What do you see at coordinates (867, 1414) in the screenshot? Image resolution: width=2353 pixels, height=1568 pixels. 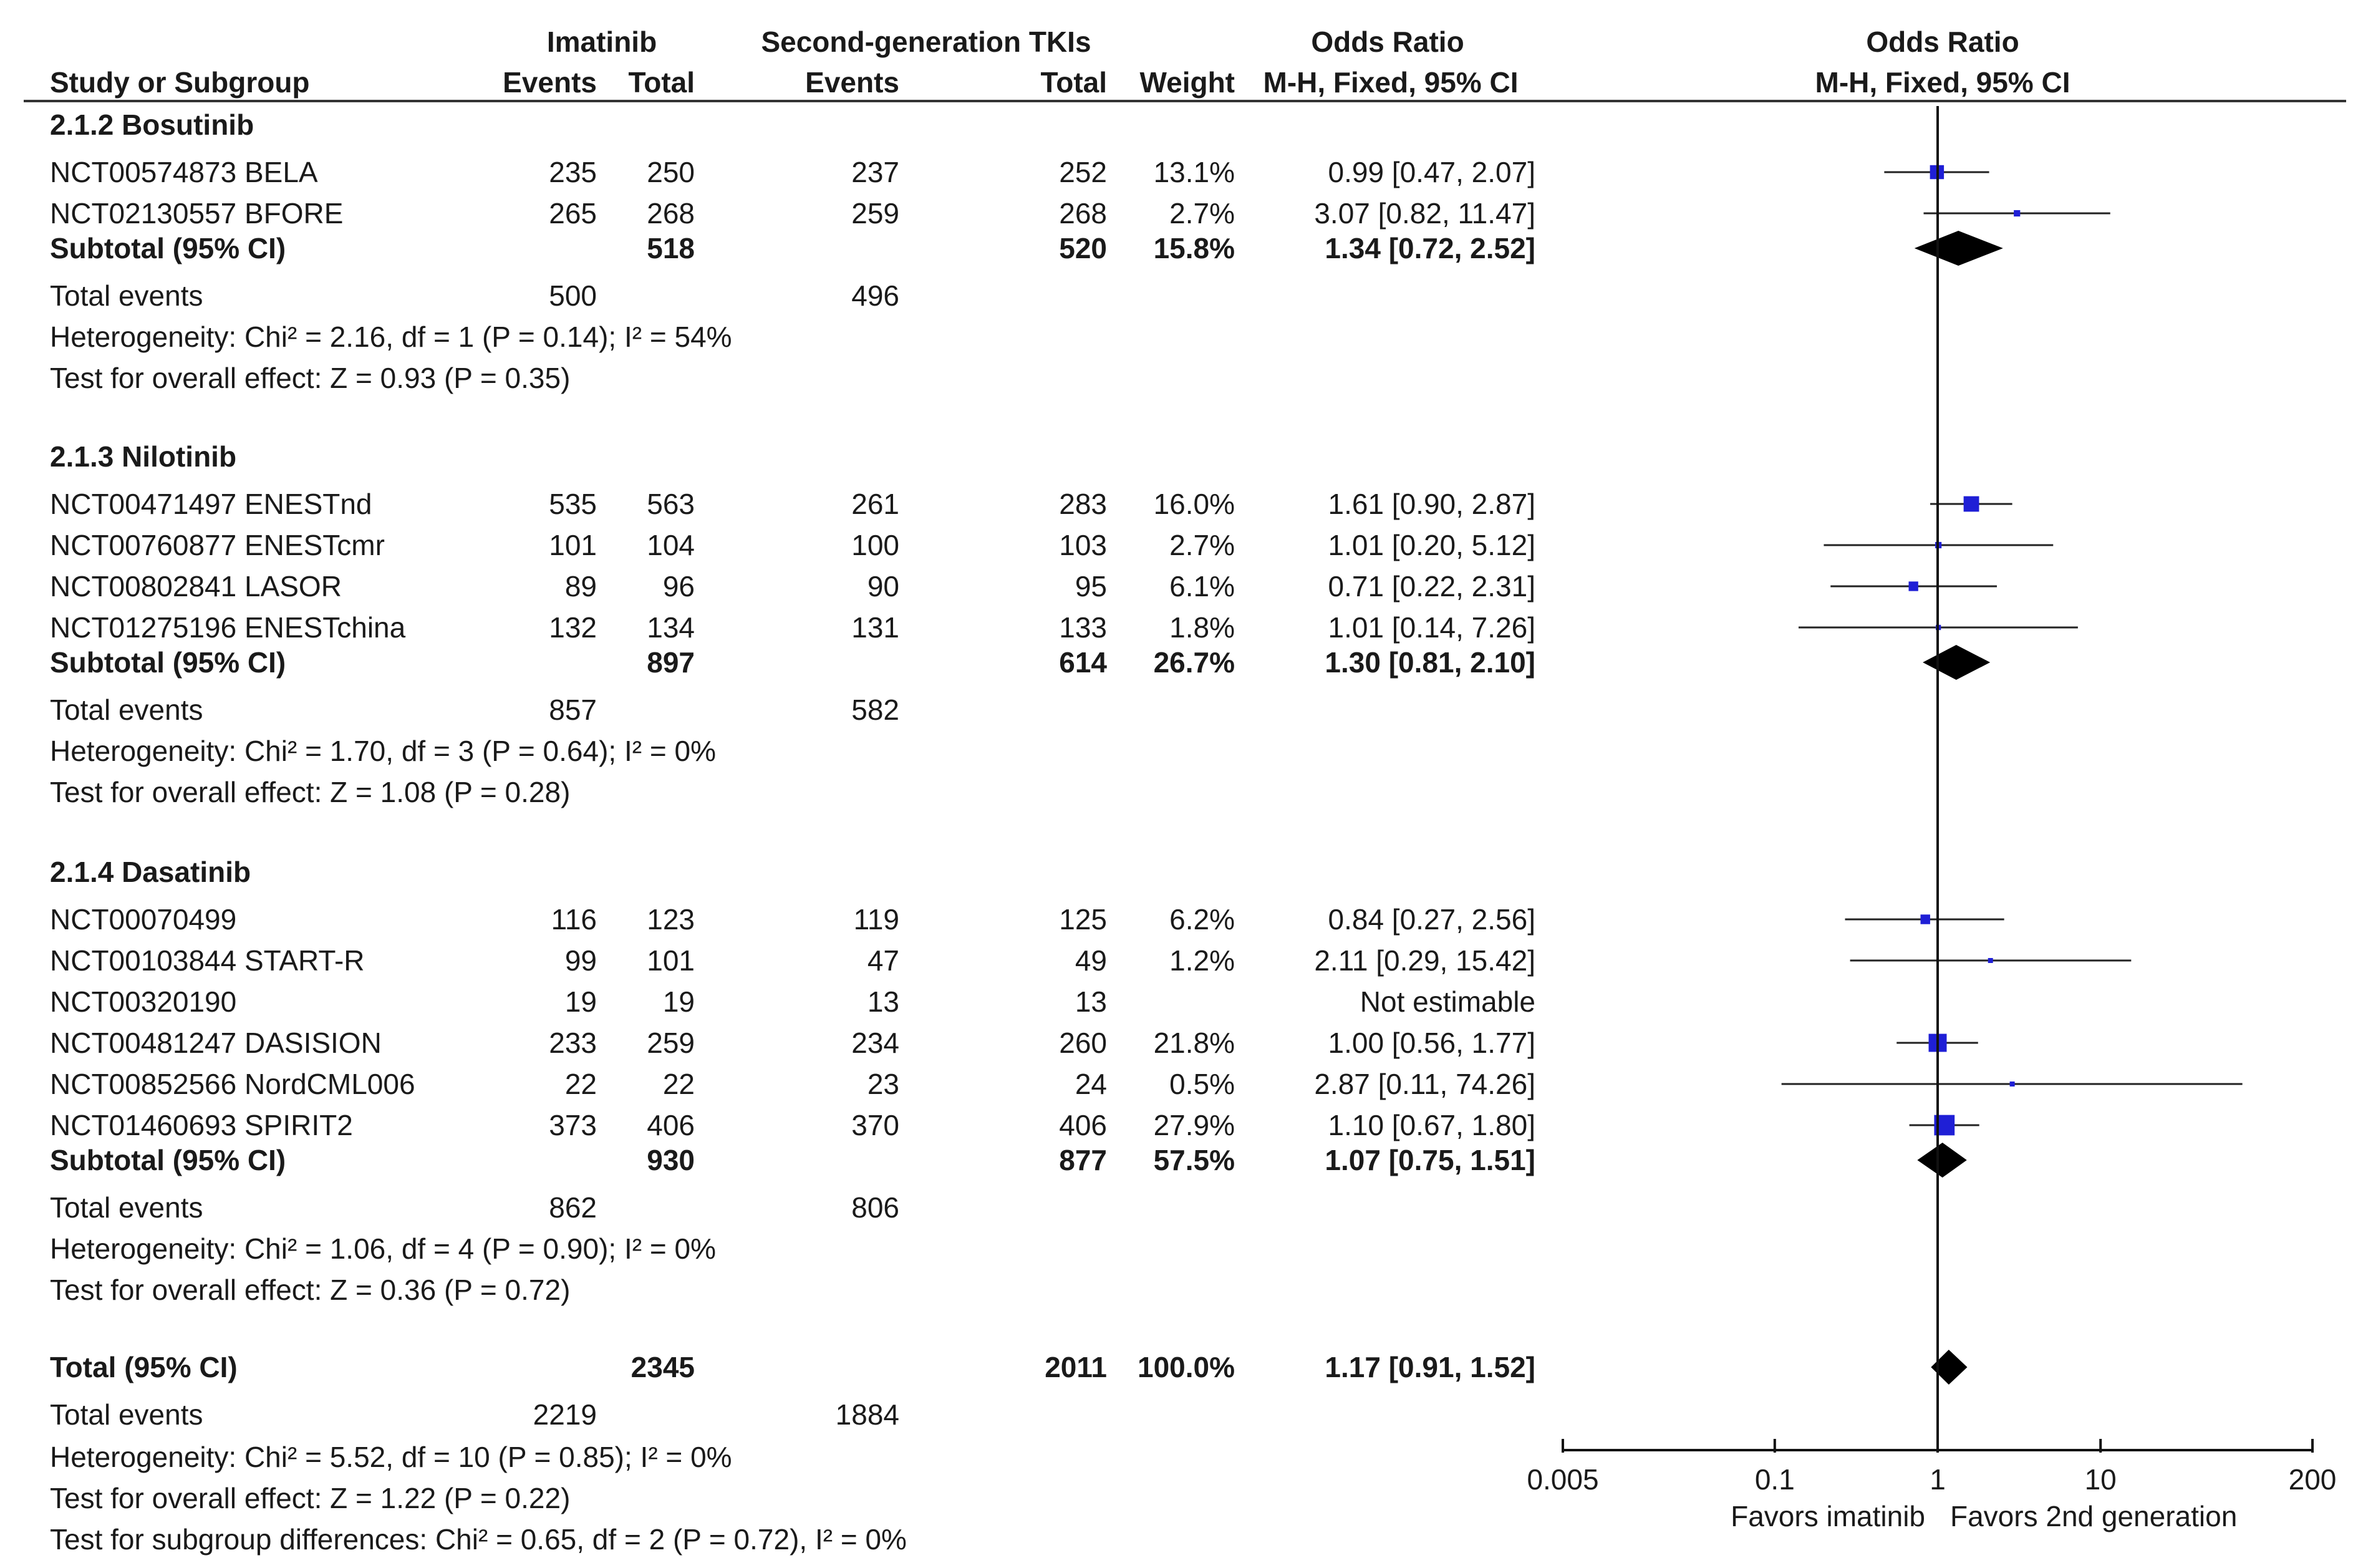 I see `grand-events2: 1884` at bounding box center [867, 1414].